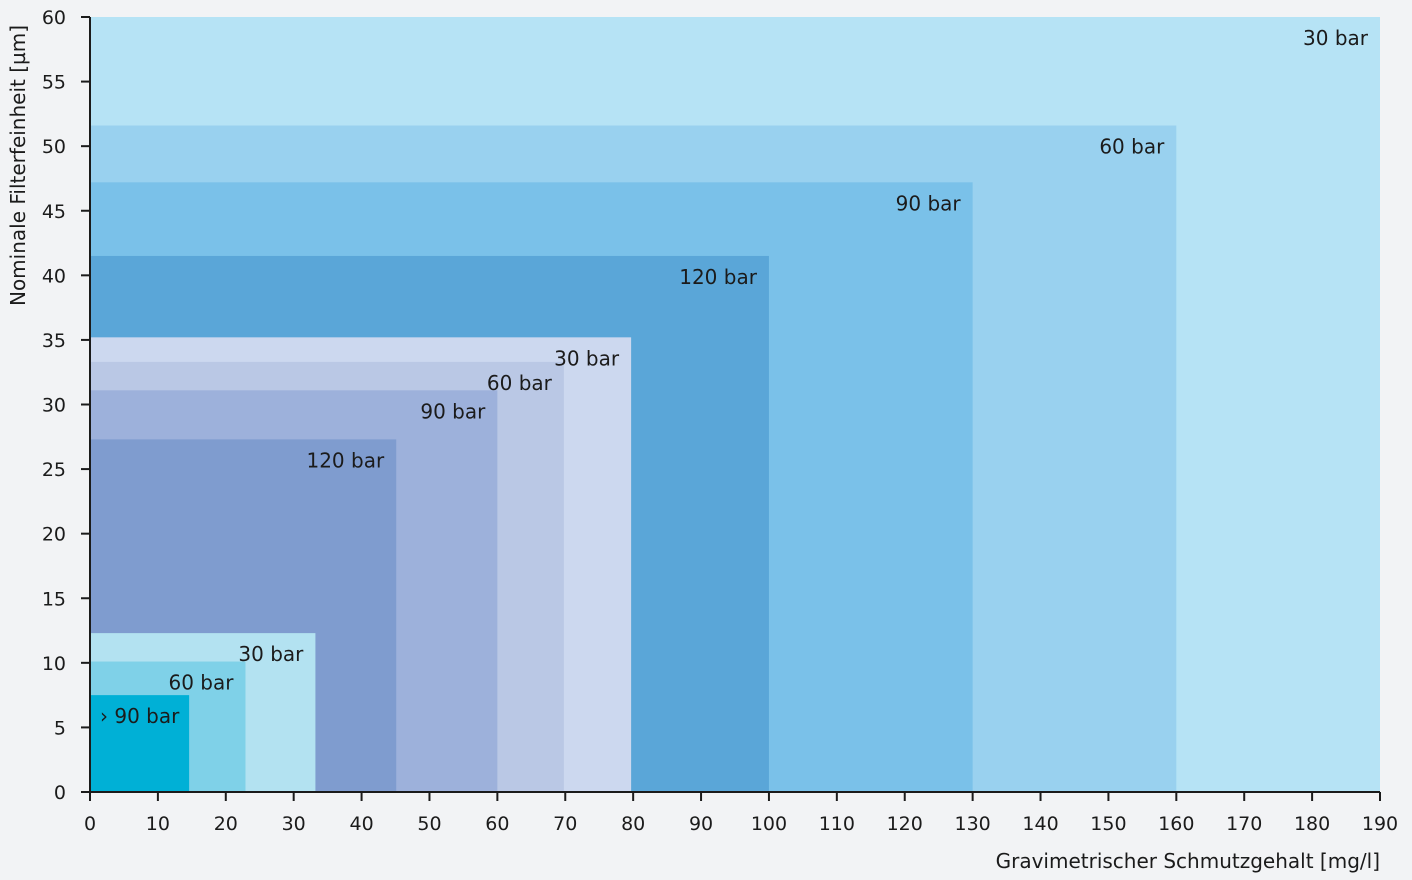 This screenshot has width=1412, height=880. Describe the element at coordinates (226, 824) in the screenshot. I see `x-tick-label: 20` at that location.